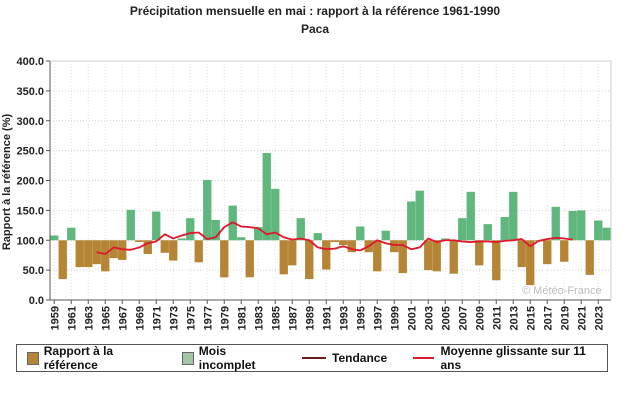  What do you see at coordinates (360, 358) in the screenshot?
I see `legend-label-tendance: Tendance` at bounding box center [360, 358].